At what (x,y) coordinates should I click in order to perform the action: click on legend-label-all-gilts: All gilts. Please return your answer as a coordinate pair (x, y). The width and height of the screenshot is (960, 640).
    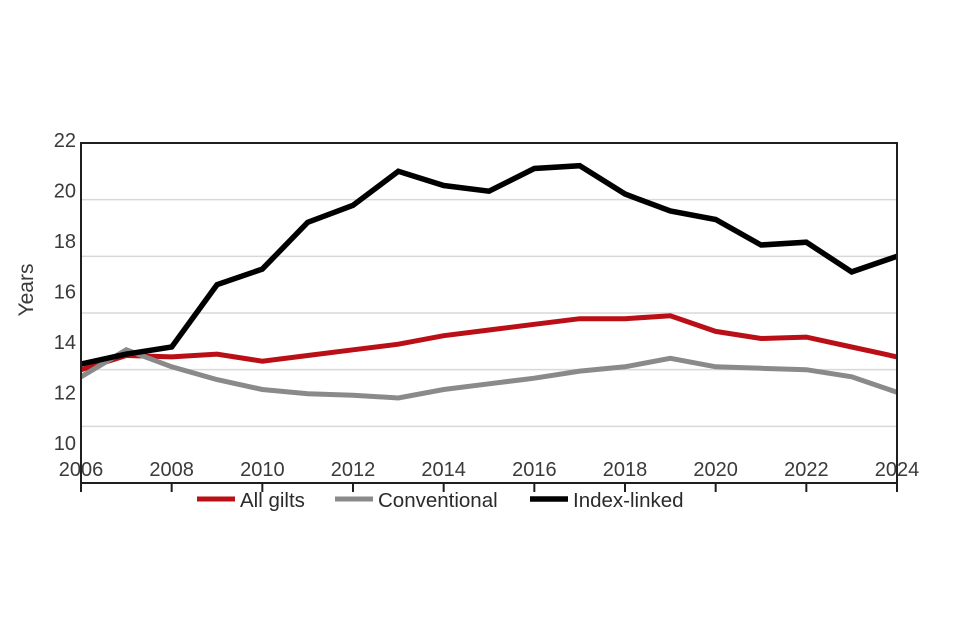
    Looking at the image, I should click on (272, 500).